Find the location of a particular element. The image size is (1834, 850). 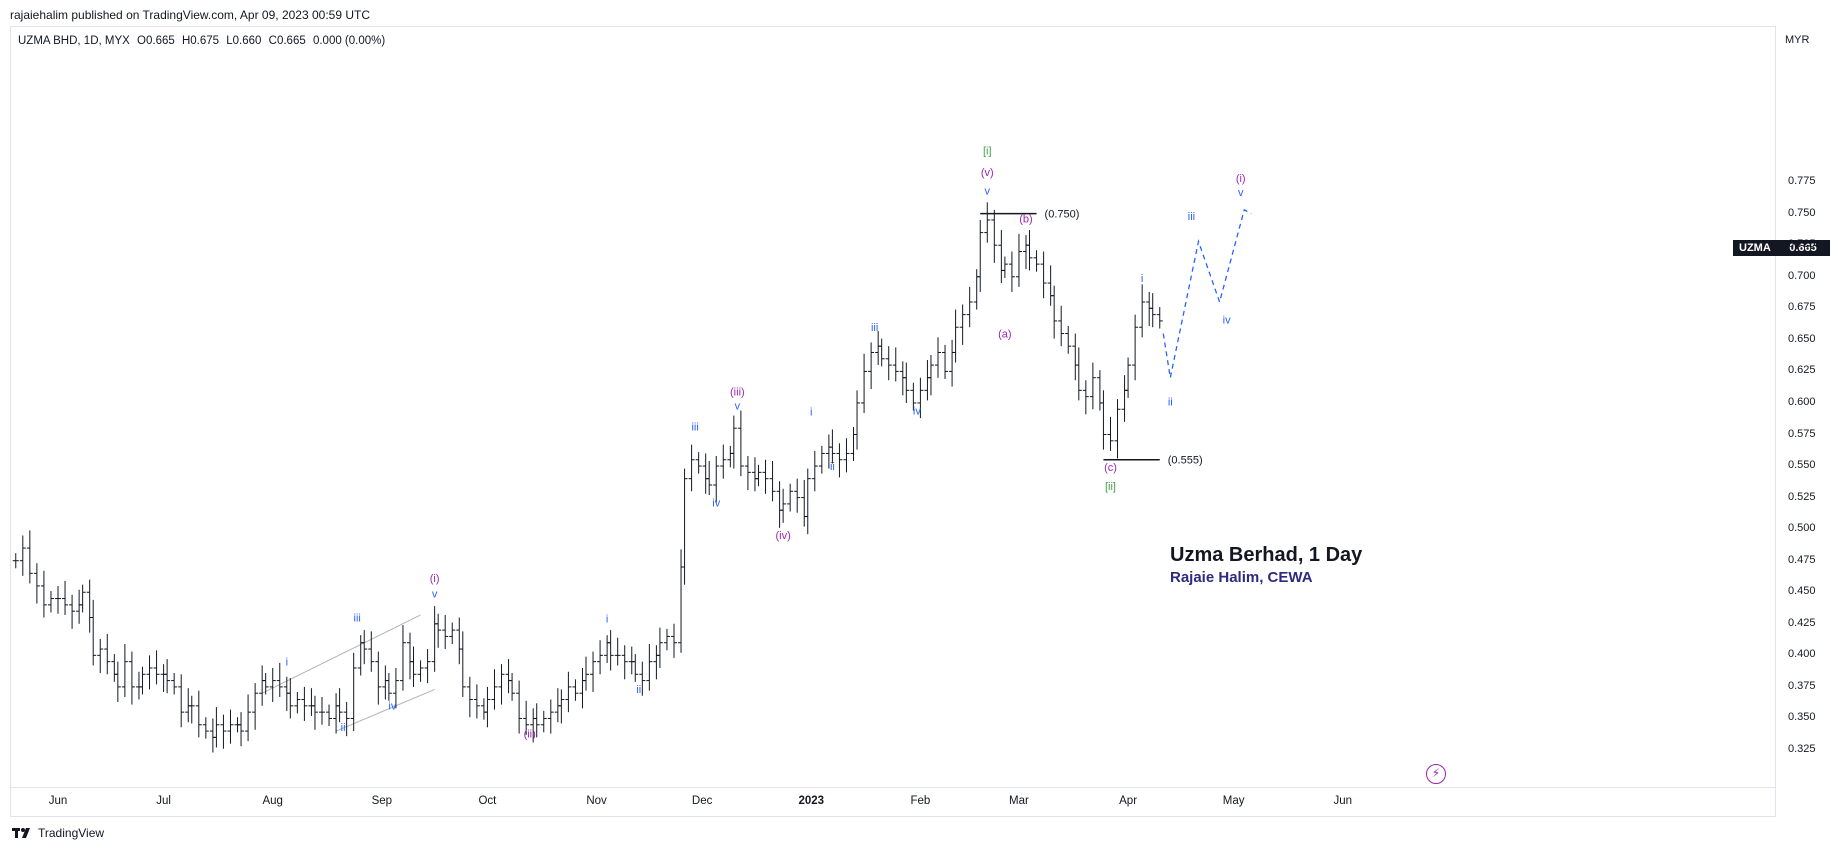

y-tick-label: 0.650 is located at coordinates (1802, 338).